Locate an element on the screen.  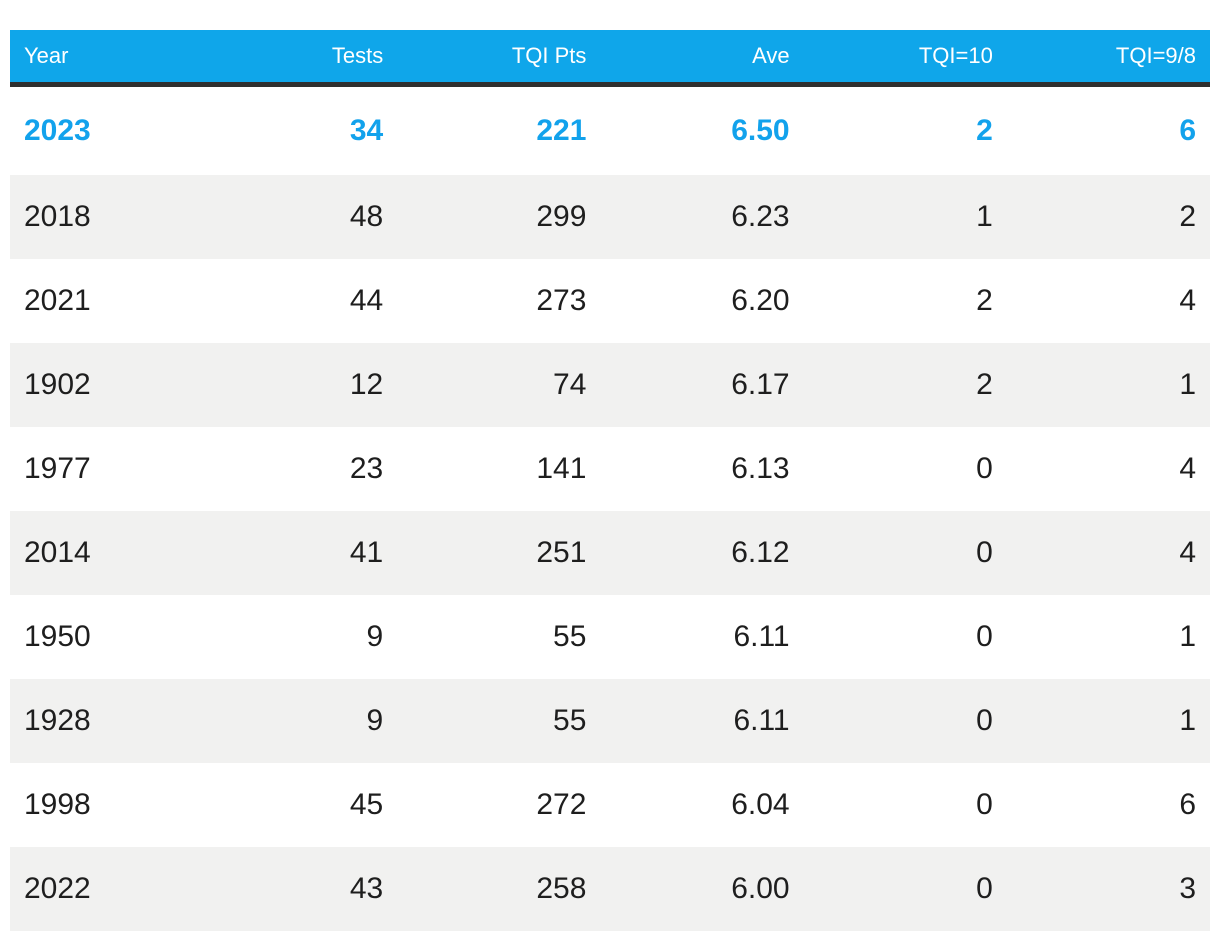
year-cell: 2021 is located at coordinates (57, 300).